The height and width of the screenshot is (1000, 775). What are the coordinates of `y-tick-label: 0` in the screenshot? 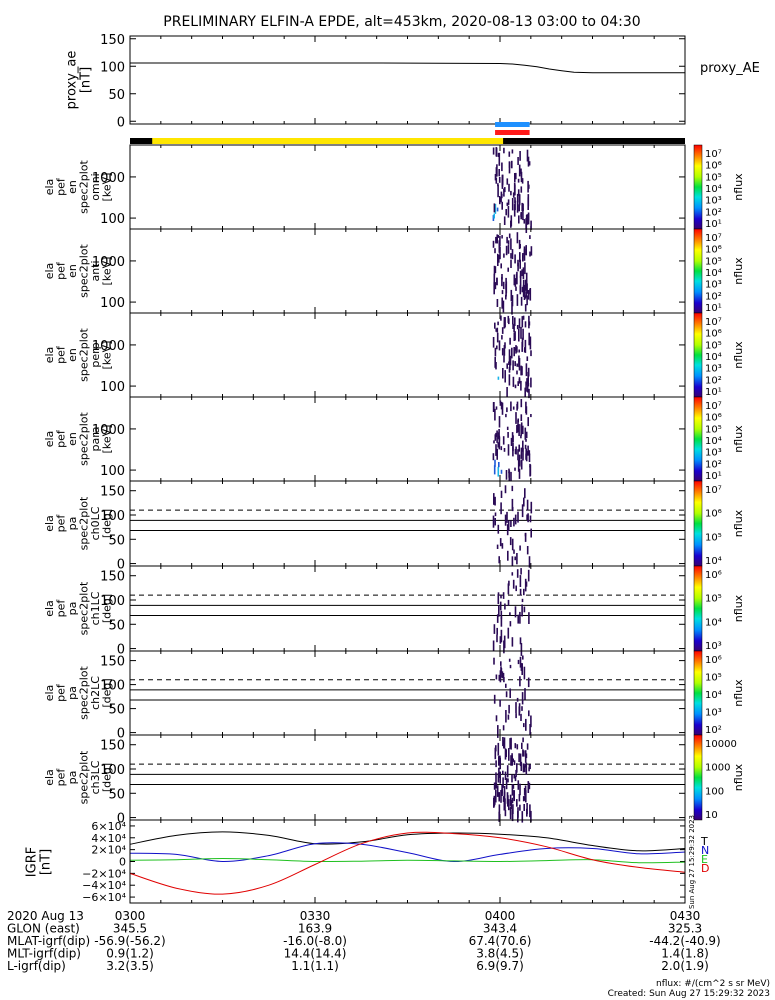 It's located at (121, 819).